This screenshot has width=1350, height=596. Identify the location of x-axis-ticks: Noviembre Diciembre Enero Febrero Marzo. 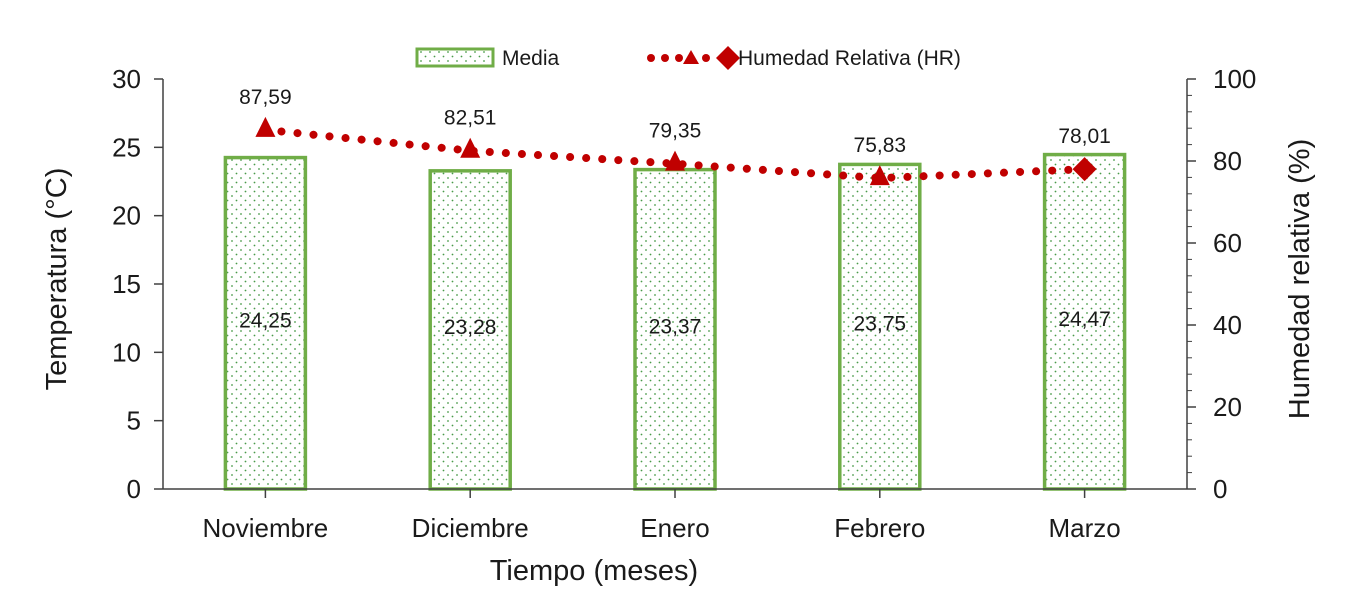
(662, 516).